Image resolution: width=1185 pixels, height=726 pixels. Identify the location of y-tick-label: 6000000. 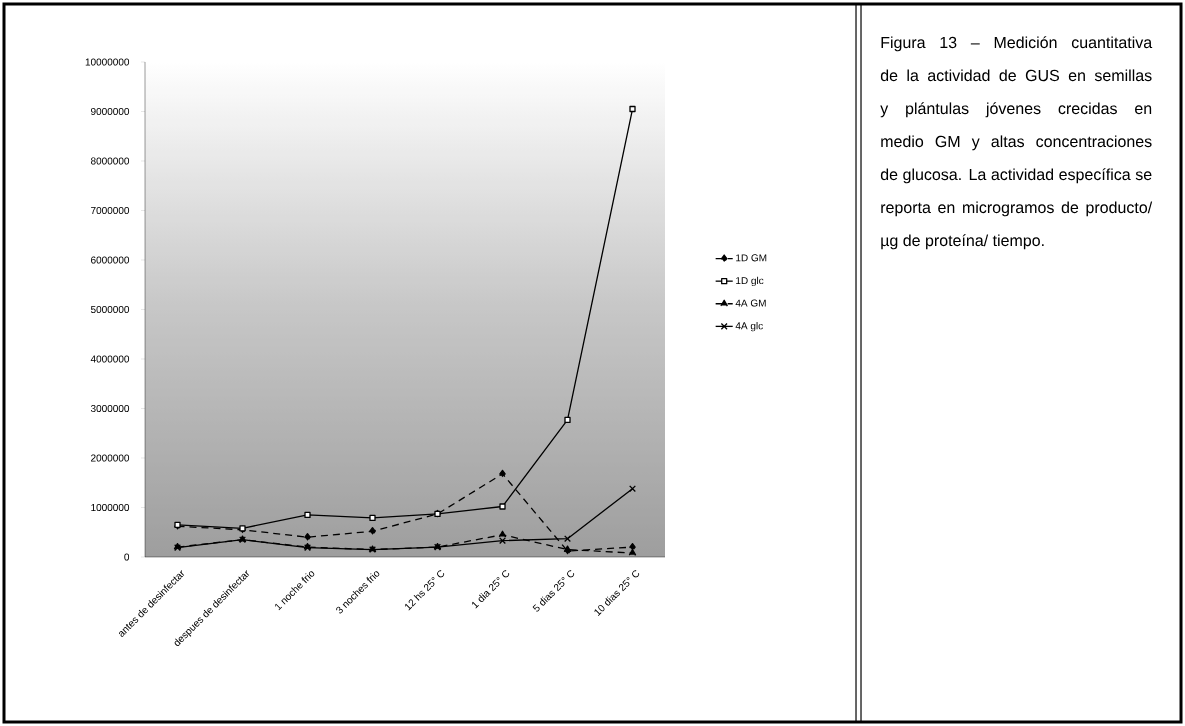
(110, 260).